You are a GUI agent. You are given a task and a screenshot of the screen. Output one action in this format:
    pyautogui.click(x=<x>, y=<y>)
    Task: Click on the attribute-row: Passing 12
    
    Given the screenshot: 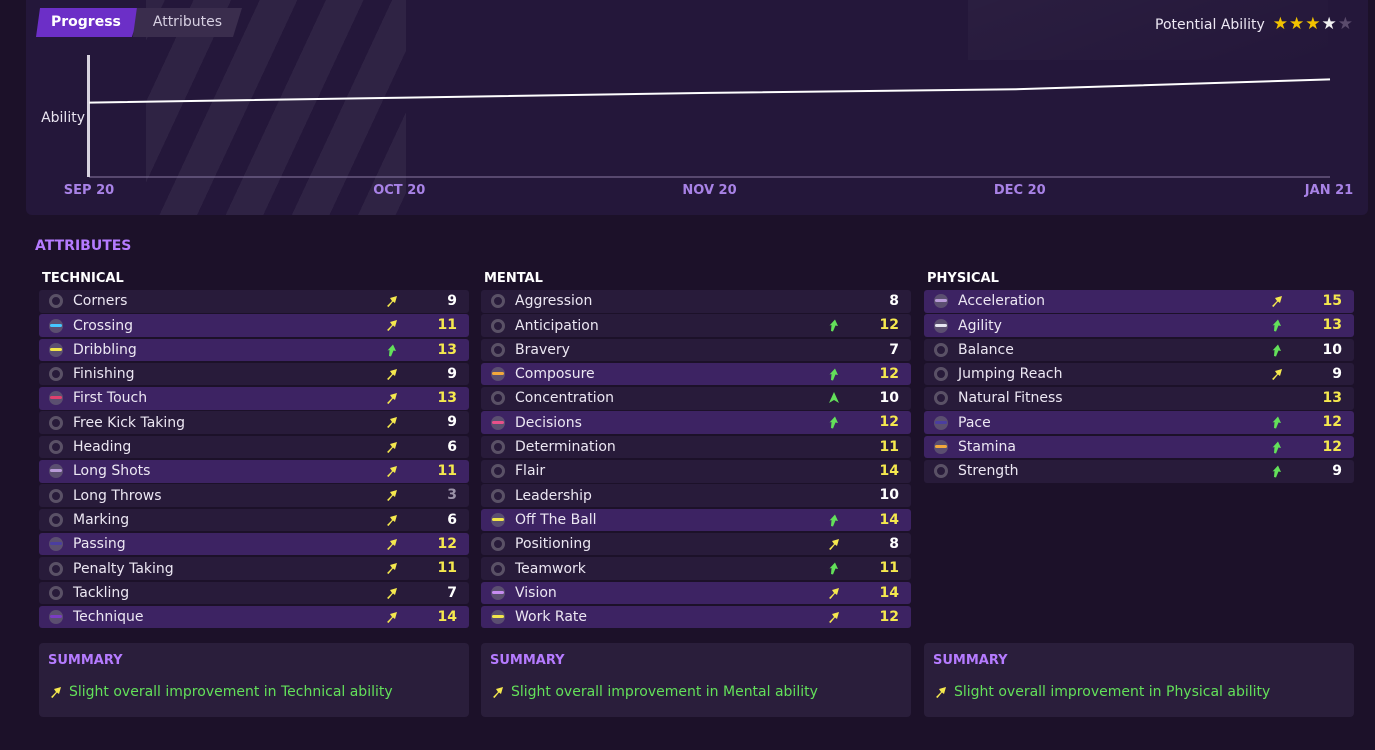 What is the action you would take?
    pyautogui.click(x=254, y=544)
    